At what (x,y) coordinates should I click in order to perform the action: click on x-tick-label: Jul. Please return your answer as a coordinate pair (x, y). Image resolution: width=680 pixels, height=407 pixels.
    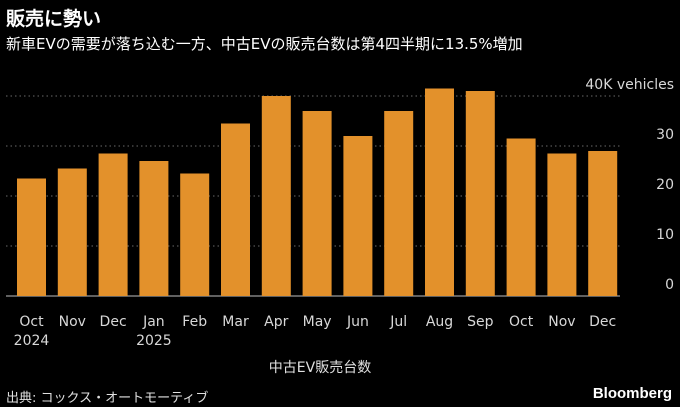
    Looking at the image, I should click on (398, 322).